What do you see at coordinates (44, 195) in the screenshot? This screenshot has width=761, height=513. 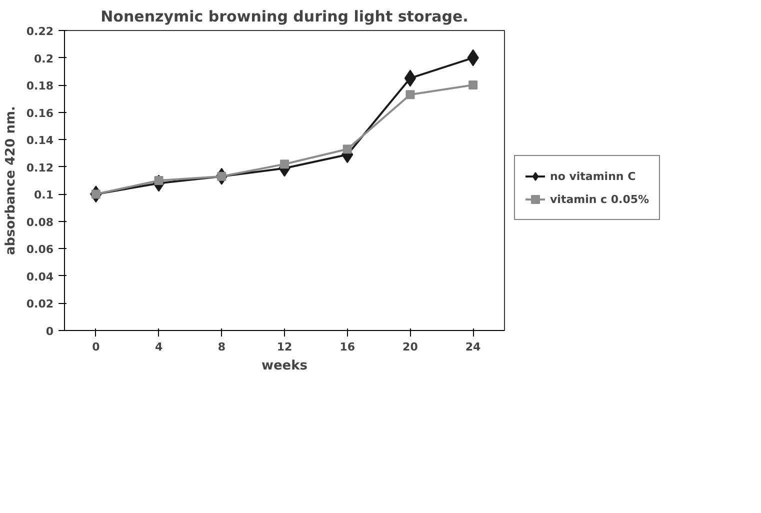 I see `y-tick-label: 0.1` at bounding box center [44, 195].